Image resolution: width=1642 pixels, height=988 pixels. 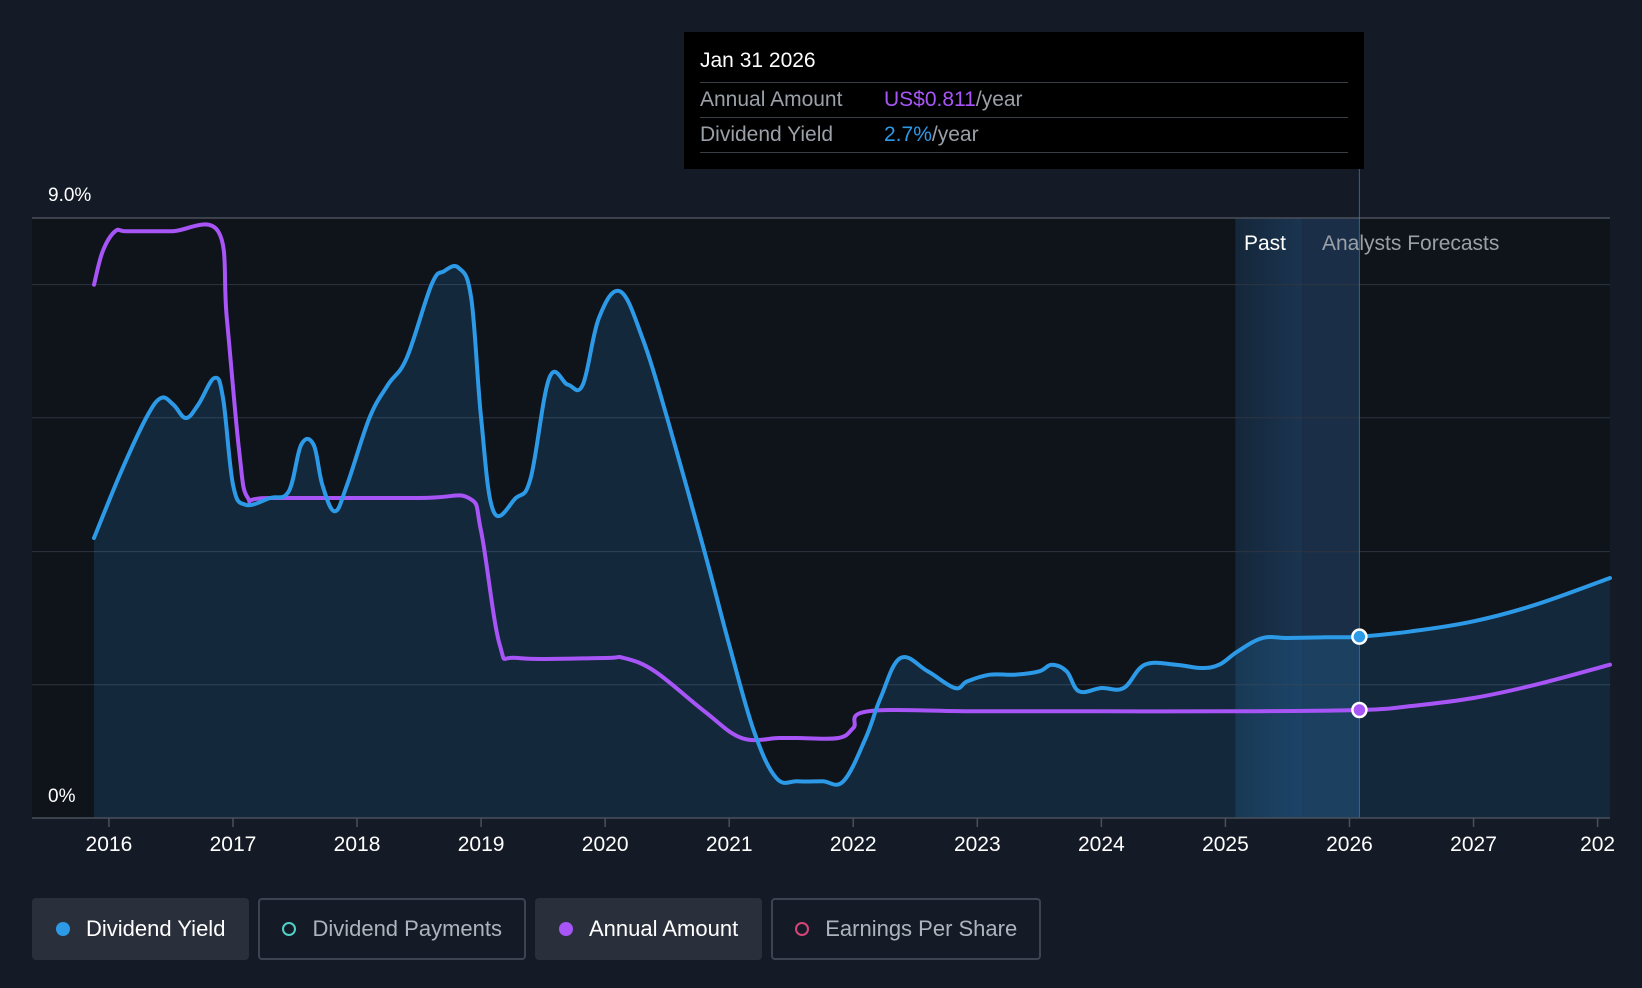 I want to click on tooltip-yield-row: Dividend Yield 2.7% /year, so click(x=1024, y=135).